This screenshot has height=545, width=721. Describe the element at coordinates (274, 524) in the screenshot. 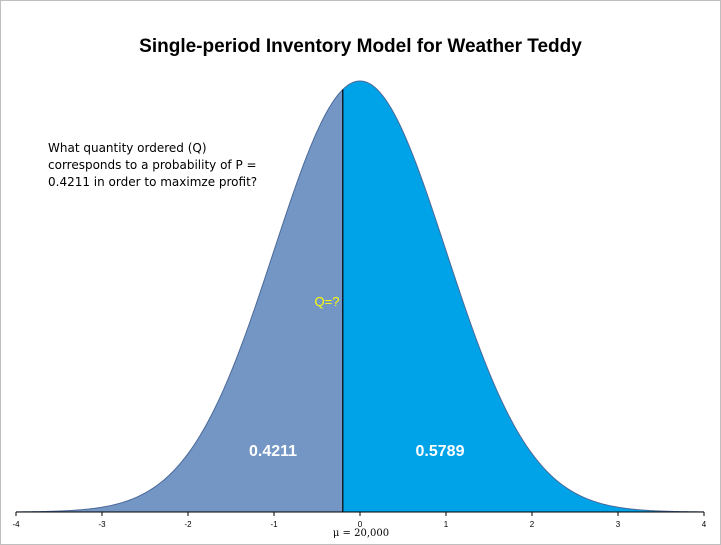

I see `x-tick-label: -1` at that location.